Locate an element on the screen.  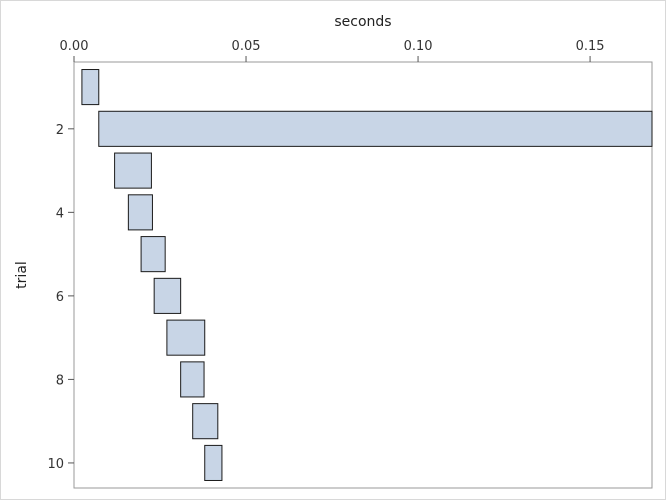
y-tick-label: 6 is located at coordinates (60, 297).